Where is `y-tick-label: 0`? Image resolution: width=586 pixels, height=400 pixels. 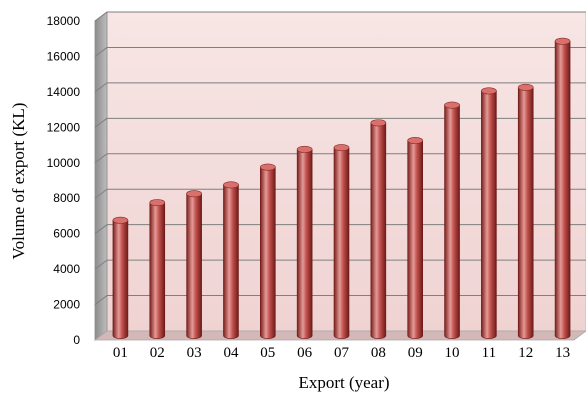 y-tick-label: 0 is located at coordinates (76, 340).